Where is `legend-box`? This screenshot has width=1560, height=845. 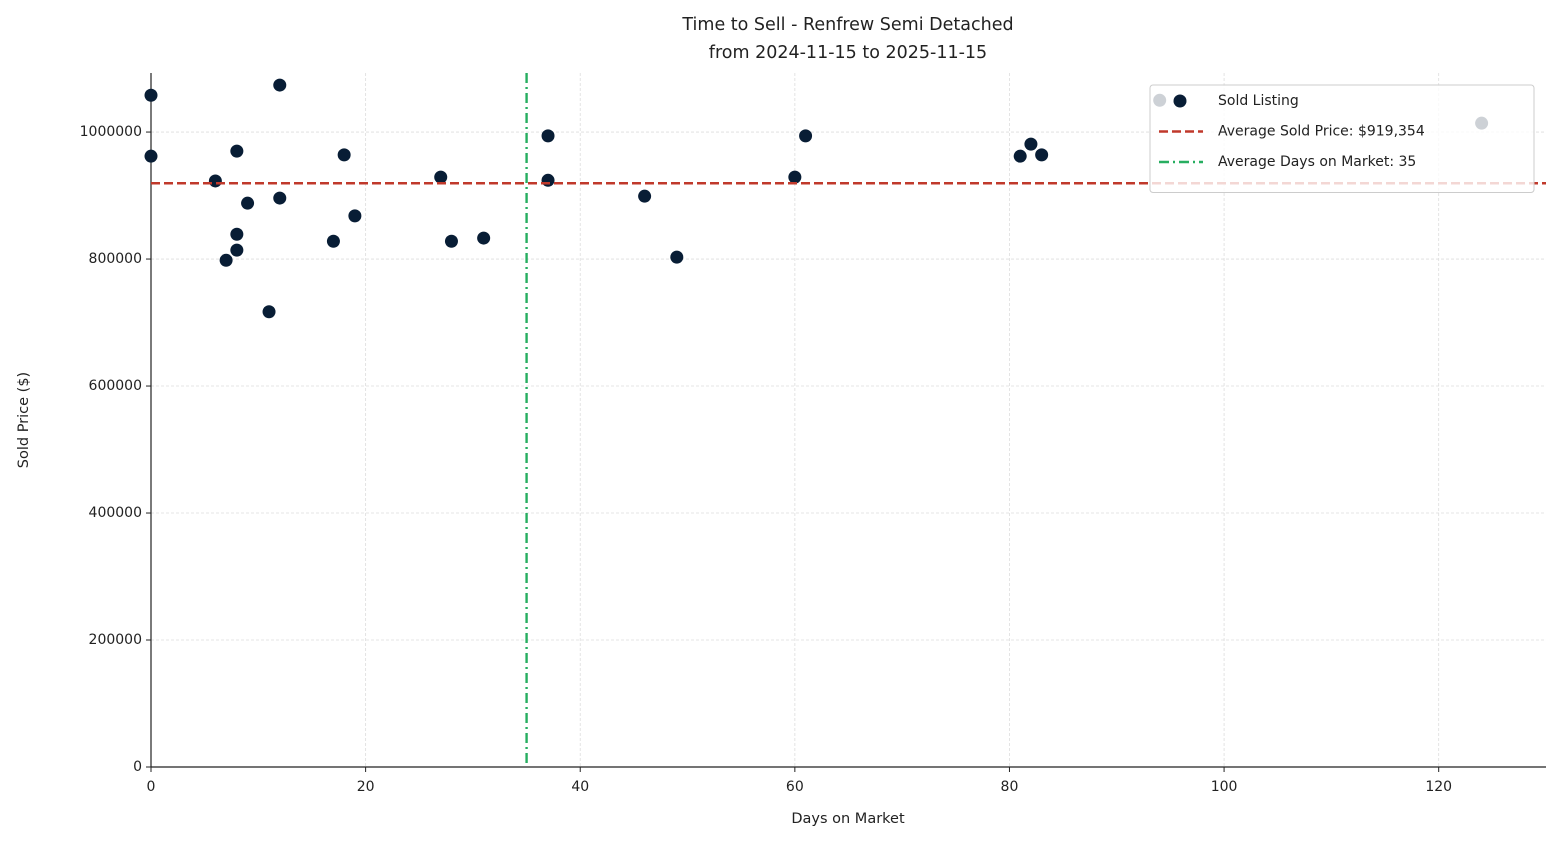
legend-box is located at coordinates (1342, 138).